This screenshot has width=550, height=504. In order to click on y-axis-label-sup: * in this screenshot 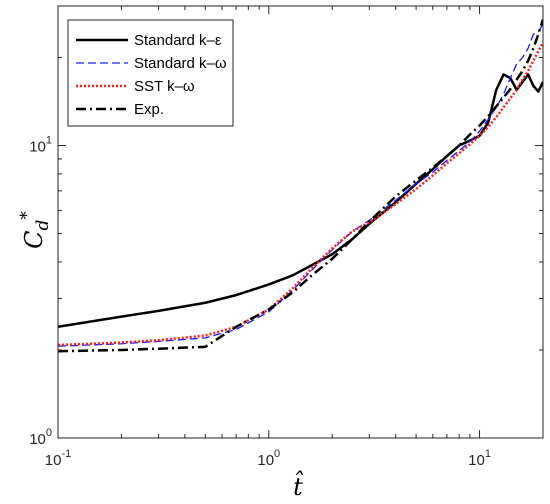, I will do `click(27, 215)`.